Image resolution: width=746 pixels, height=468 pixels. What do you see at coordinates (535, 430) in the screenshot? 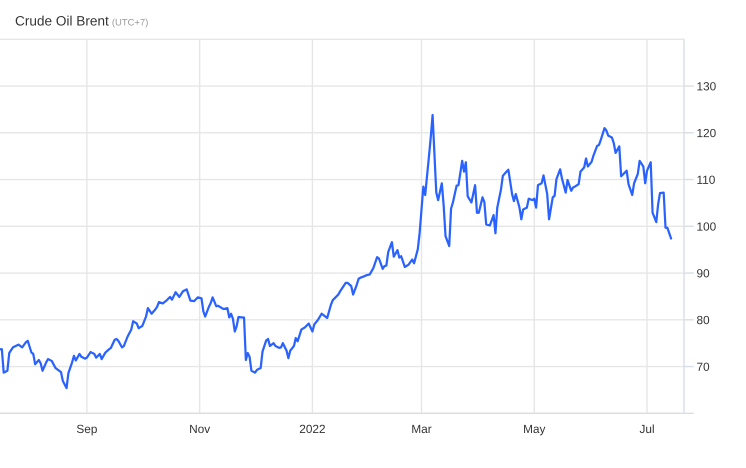
I see `x-tick-label: May` at bounding box center [535, 430].